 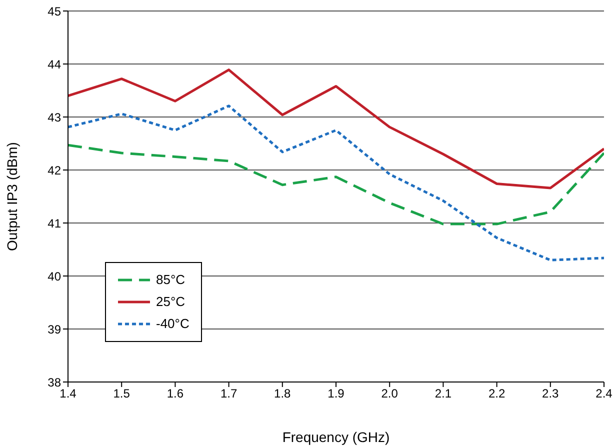 I want to click on x-tick-label: 1.7, so click(x=229, y=393).